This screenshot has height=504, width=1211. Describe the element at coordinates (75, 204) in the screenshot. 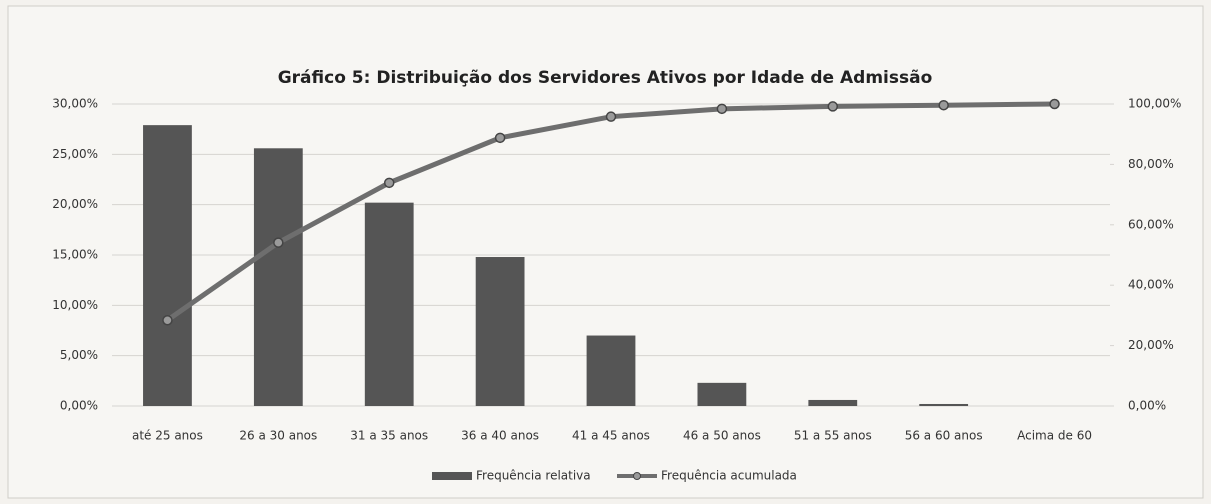

I see `y-tick-label: 20,00%` at that location.